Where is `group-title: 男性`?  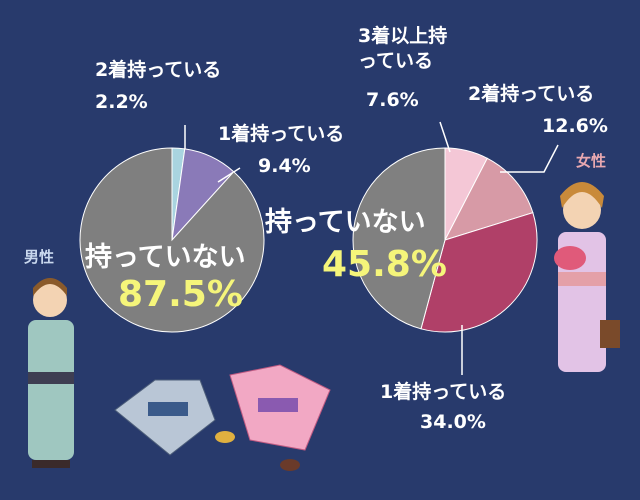 group-title: 男性 is located at coordinates (39, 257).